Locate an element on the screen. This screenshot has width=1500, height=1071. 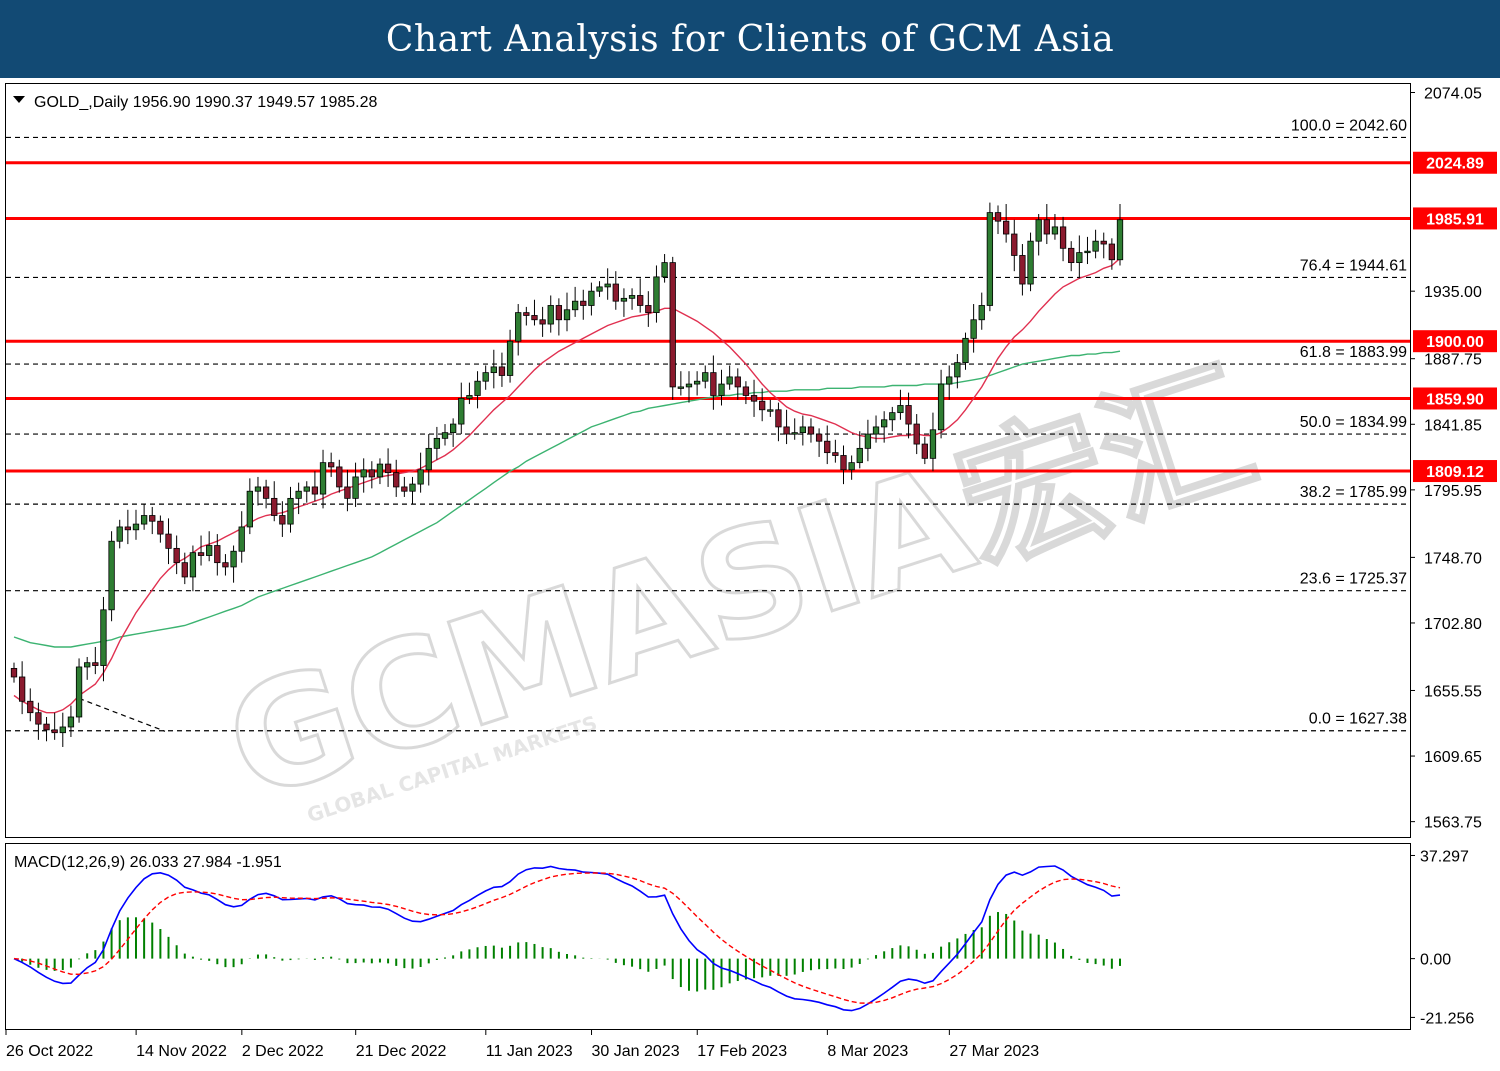
date-tick-label: 14 Nov 2022 is located at coordinates (181, 1051).